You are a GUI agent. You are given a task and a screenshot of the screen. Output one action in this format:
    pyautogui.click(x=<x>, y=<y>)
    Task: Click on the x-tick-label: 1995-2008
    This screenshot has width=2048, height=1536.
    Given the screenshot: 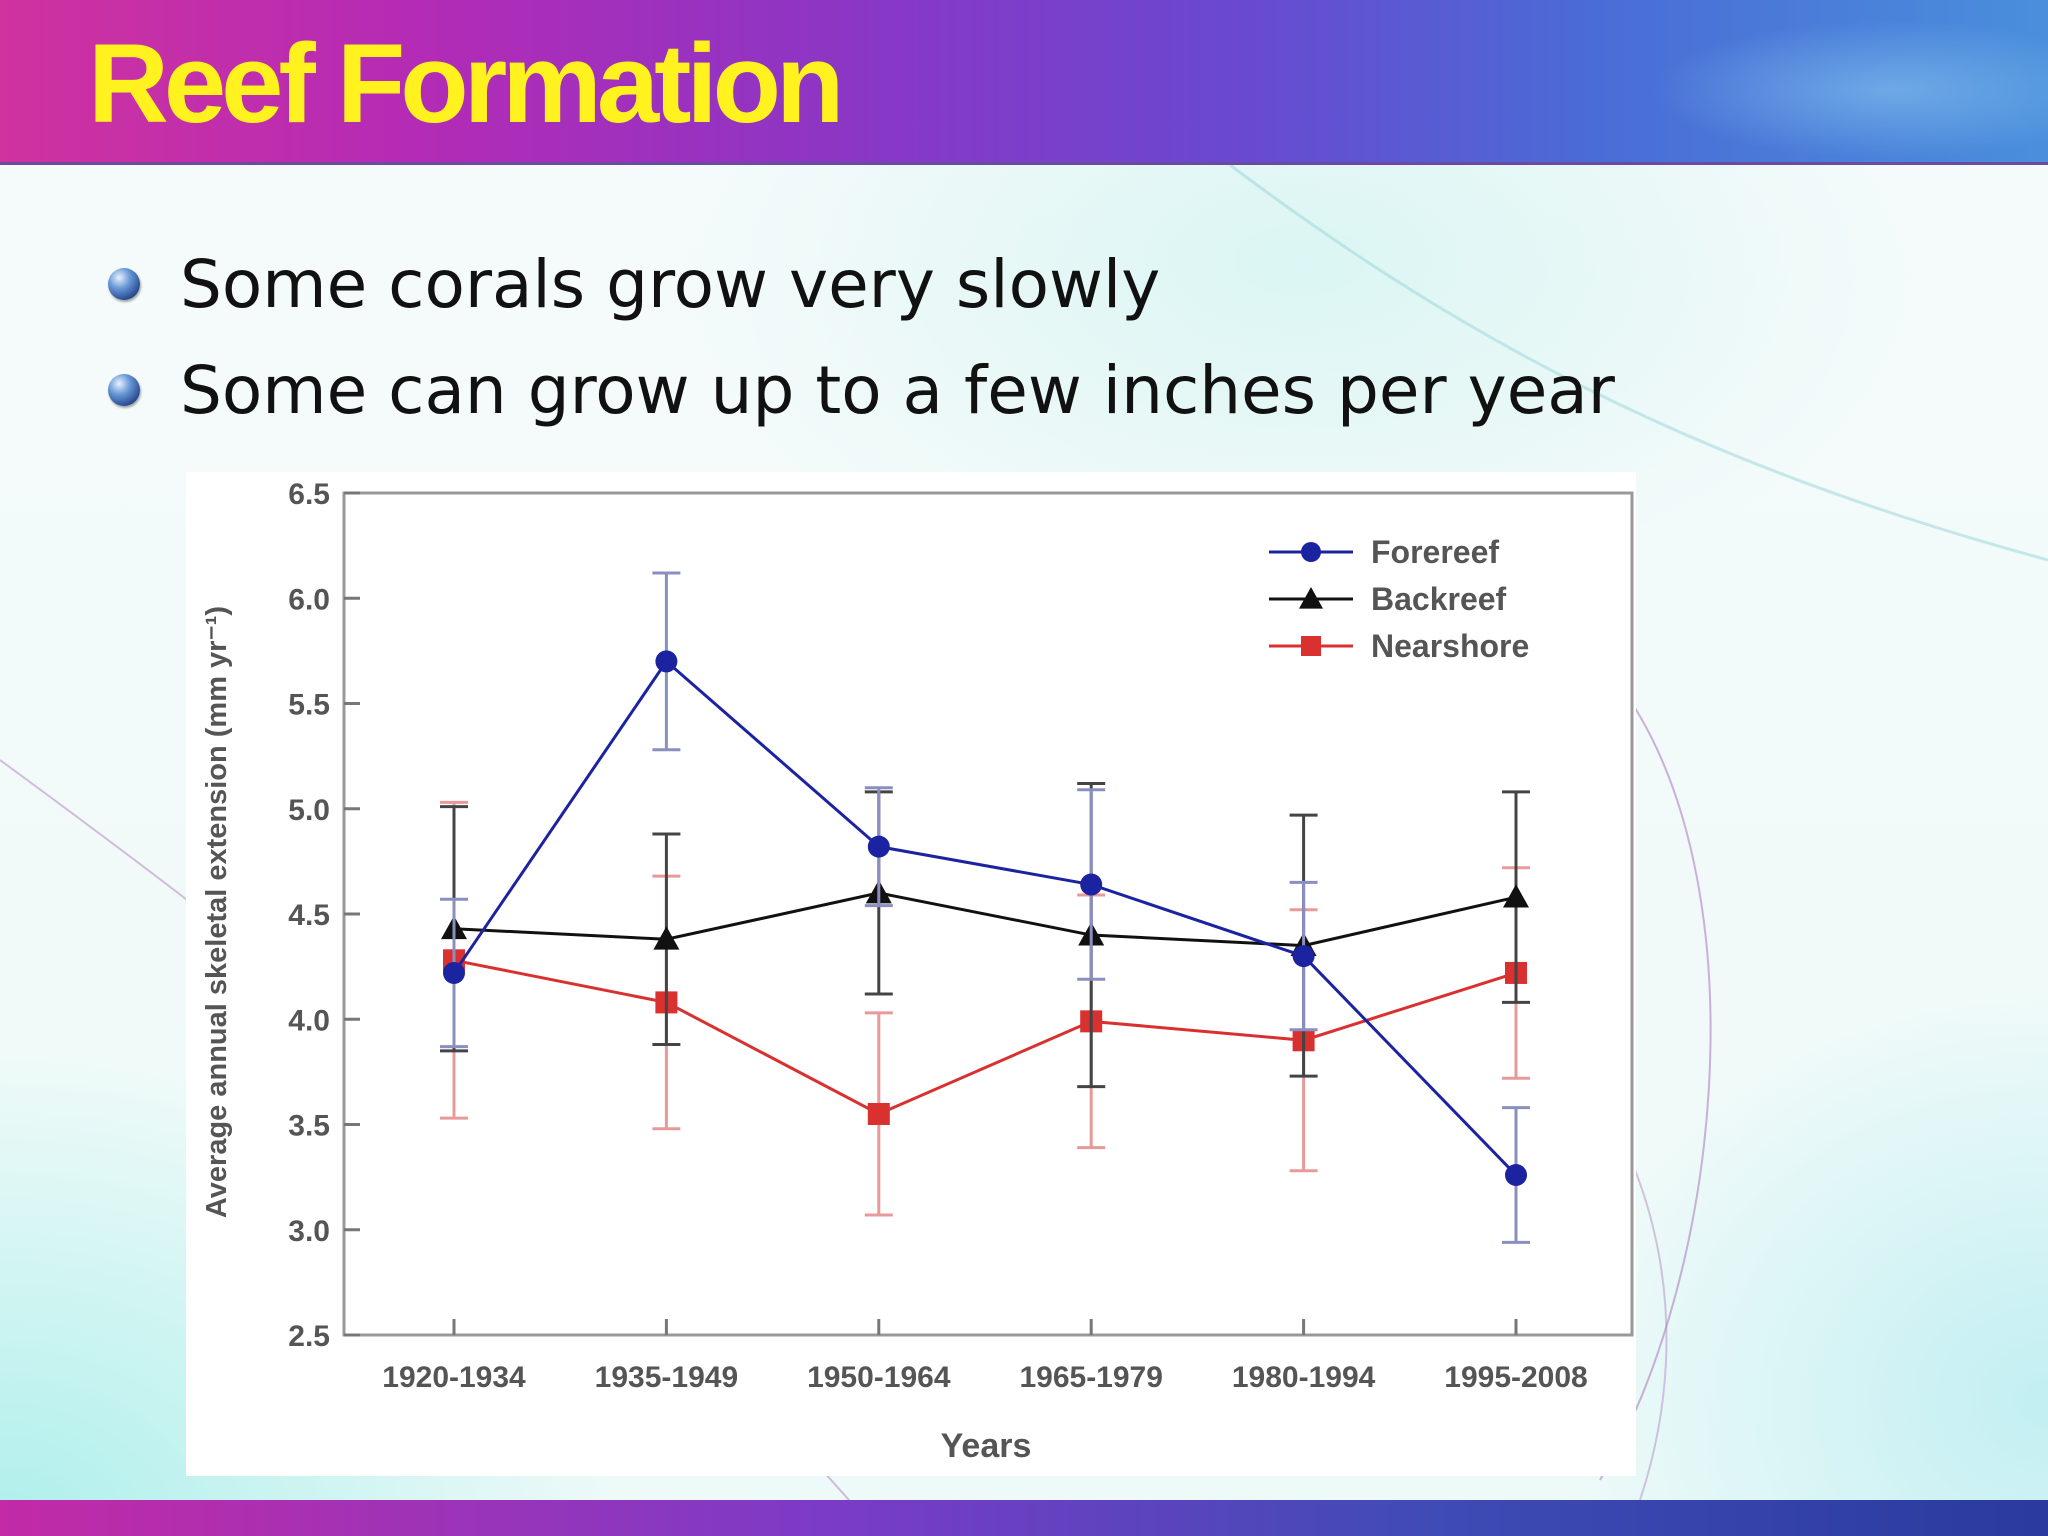 What is the action you would take?
    pyautogui.click(x=1515, y=1377)
    